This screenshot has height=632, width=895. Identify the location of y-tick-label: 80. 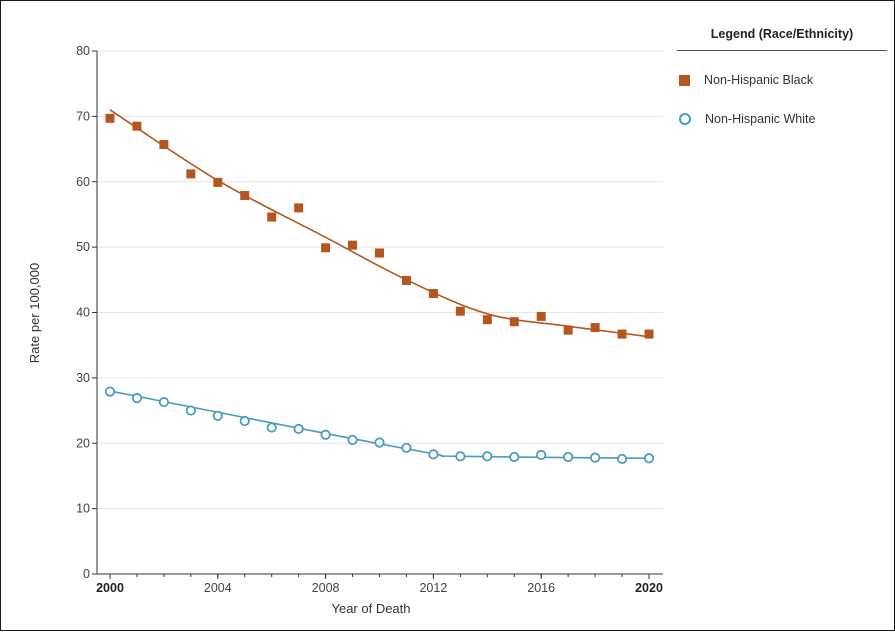
(83, 51).